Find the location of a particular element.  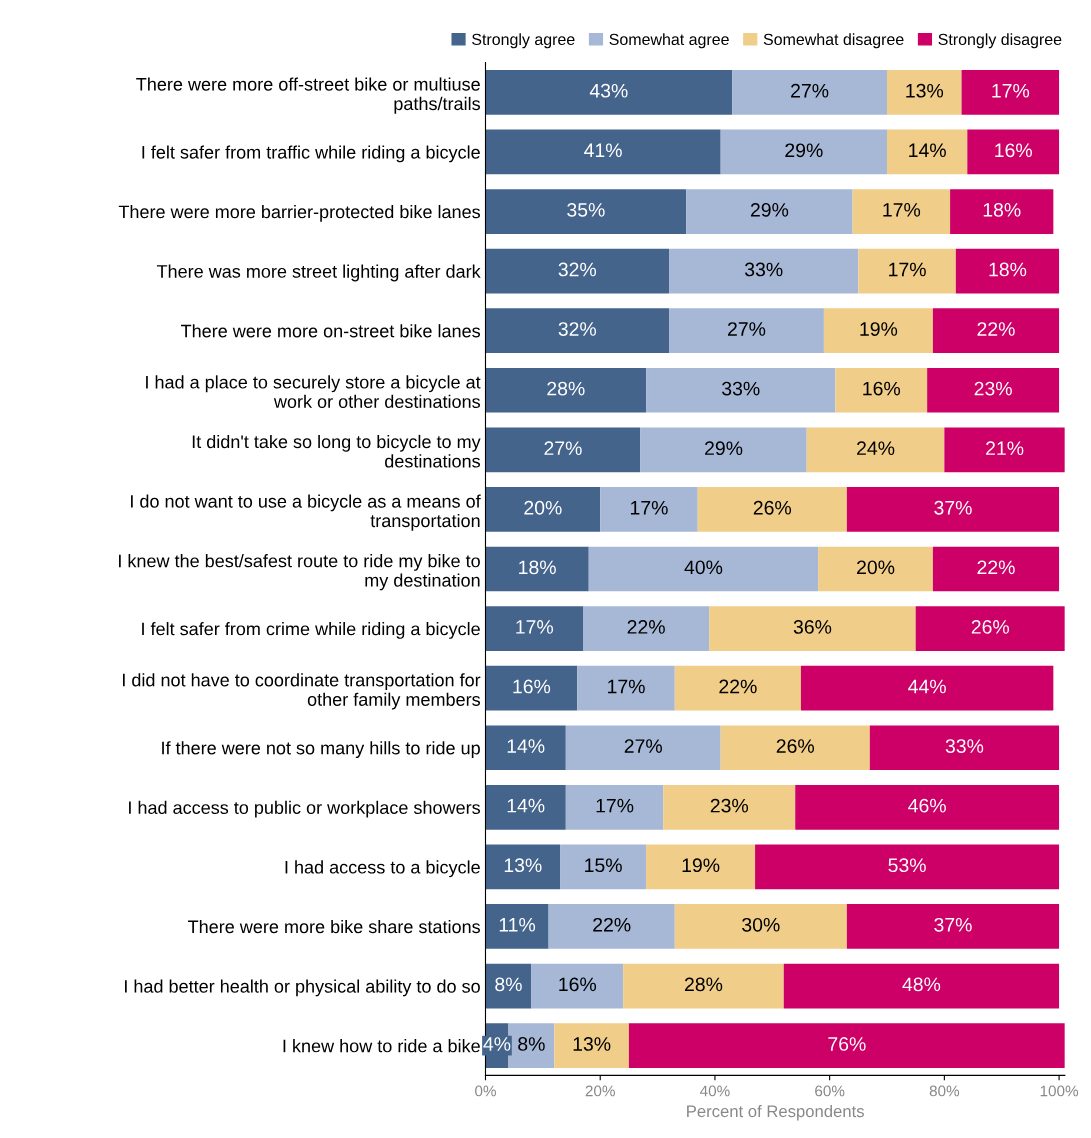

y-tick-label: I do not want to use a bicycle as a means of transportation is located at coordinates (306, 512).